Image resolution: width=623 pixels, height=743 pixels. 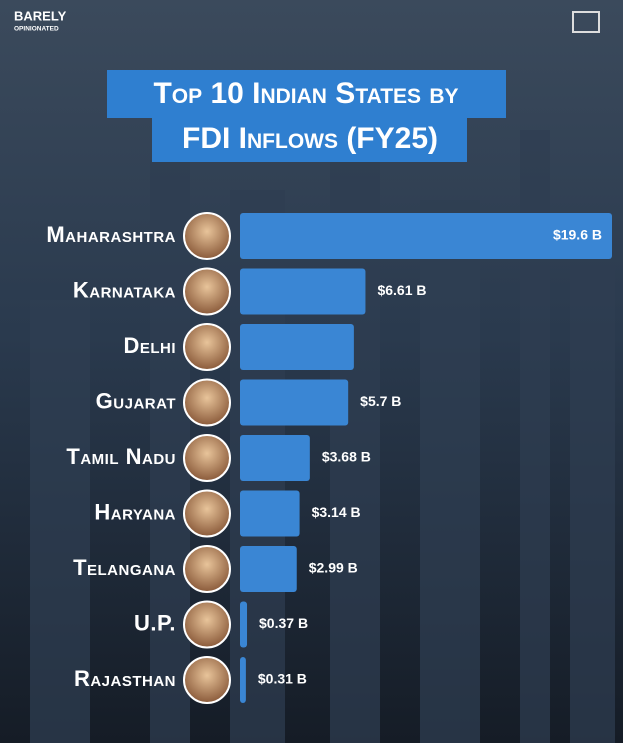 What do you see at coordinates (155, 622) in the screenshot?
I see `category-label: U.P.` at bounding box center [155, 622].